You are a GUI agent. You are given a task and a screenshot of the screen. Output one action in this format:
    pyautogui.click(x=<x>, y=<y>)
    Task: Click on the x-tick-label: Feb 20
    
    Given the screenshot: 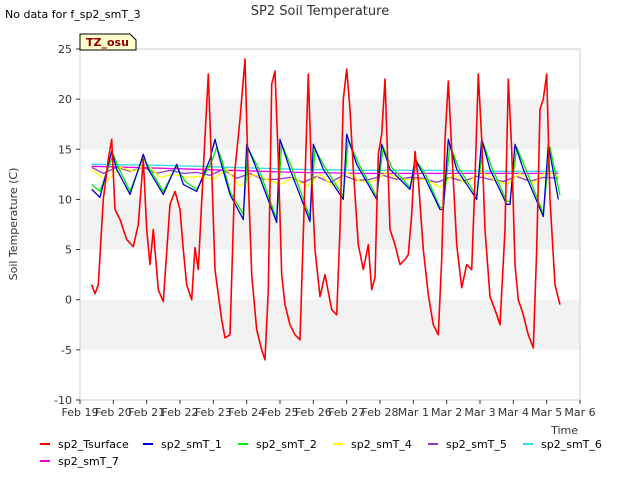 What is the action you would take?
    pyautogui.click(x=113, y=412)
    